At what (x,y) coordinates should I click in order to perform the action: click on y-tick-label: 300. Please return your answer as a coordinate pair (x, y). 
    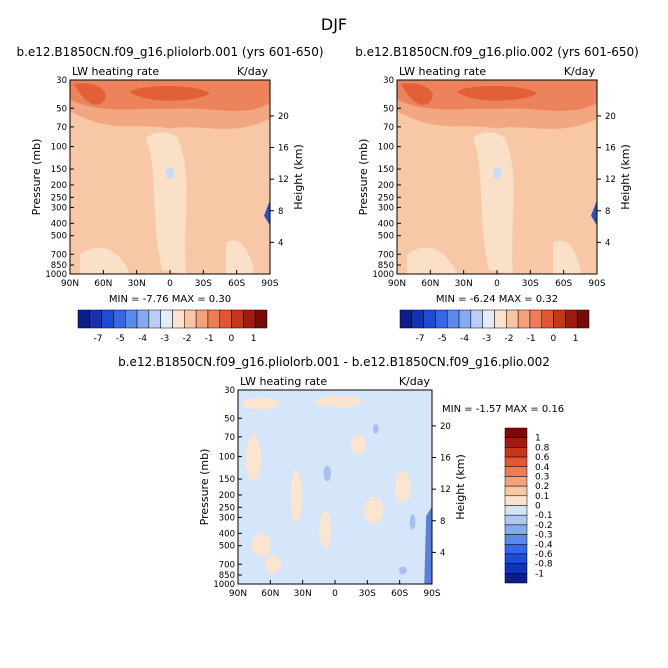
    Looking at the image, I should click on (227, 518).